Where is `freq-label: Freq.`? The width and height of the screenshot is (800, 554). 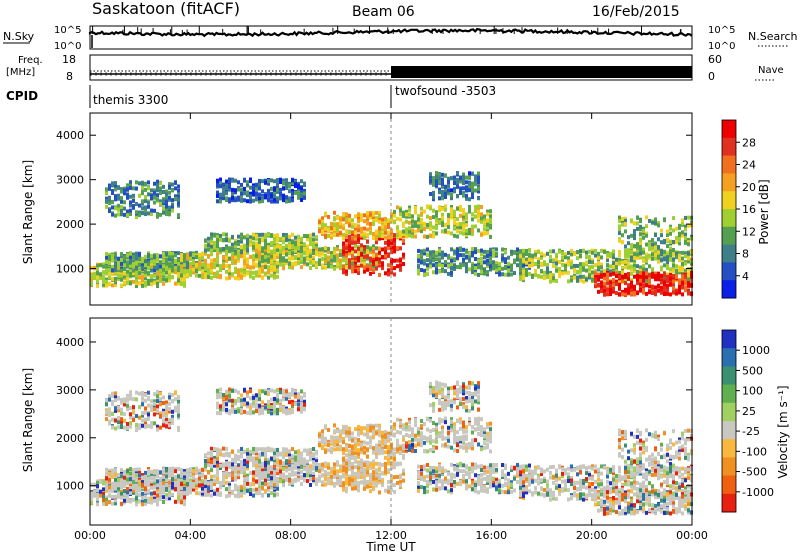 freq-label: Freq. is located at coordinates (30, 60).